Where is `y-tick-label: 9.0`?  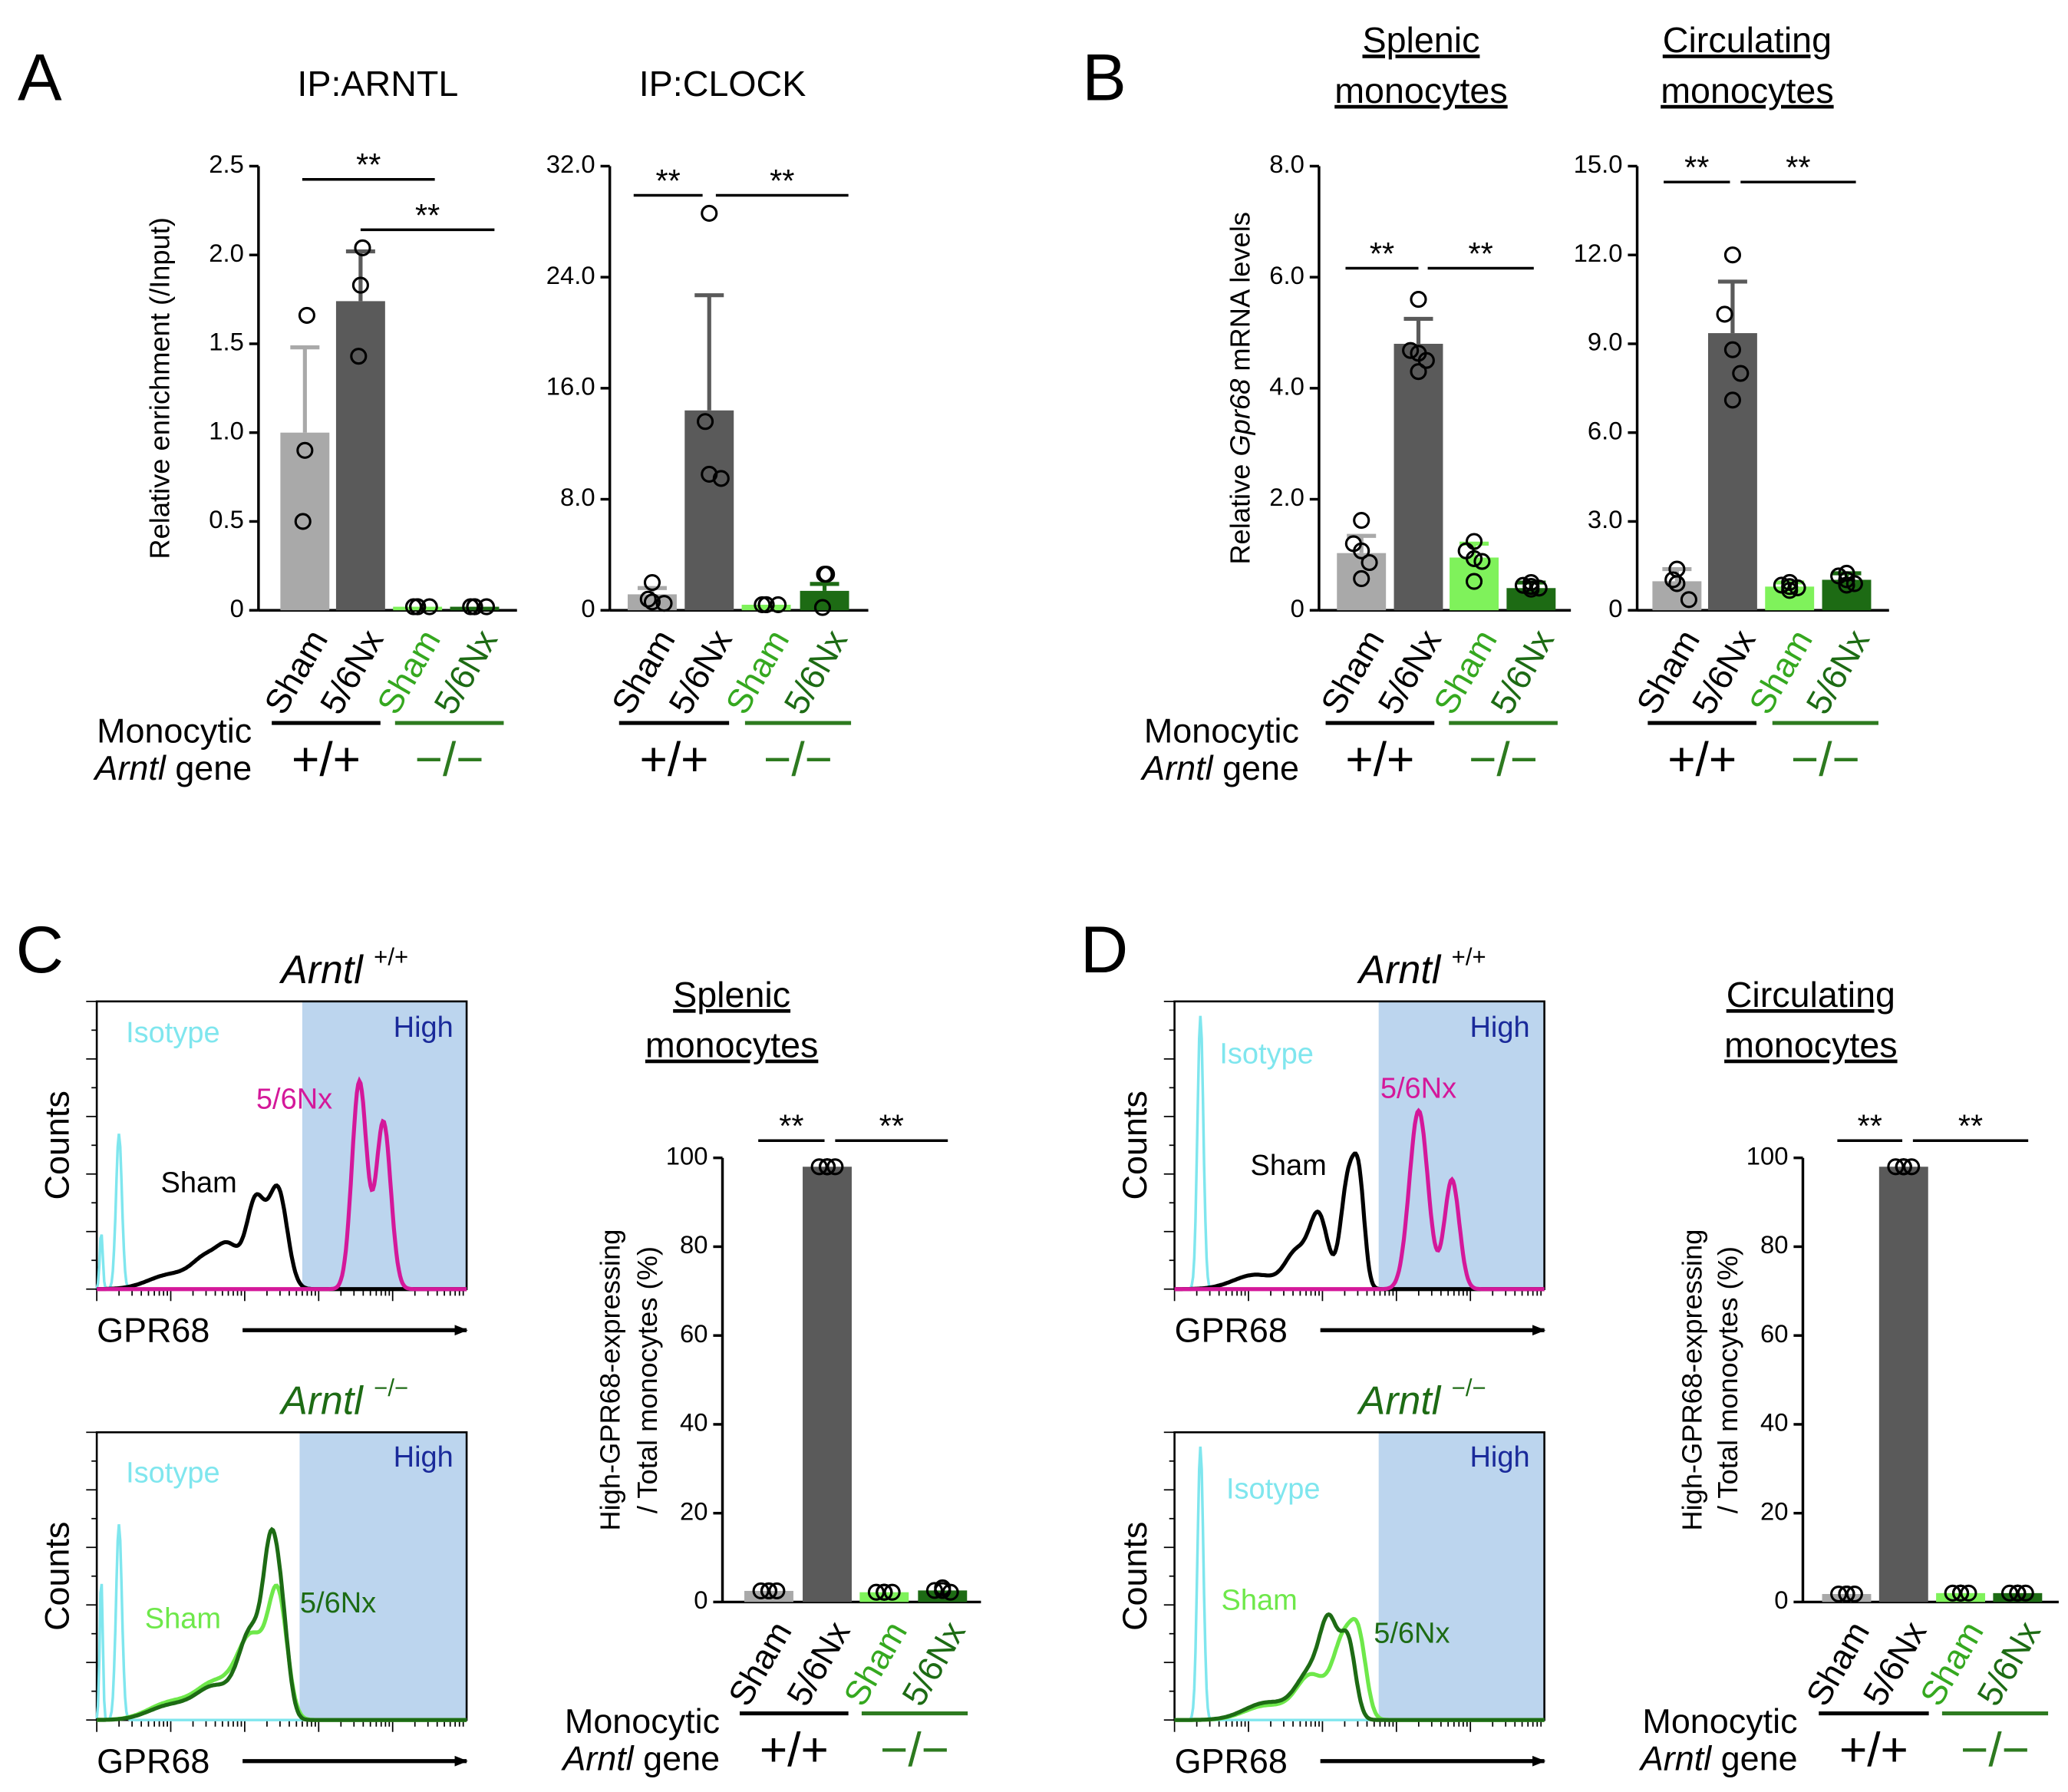
y-tick-label: 9.0 is located at coordinates (1605, 342).